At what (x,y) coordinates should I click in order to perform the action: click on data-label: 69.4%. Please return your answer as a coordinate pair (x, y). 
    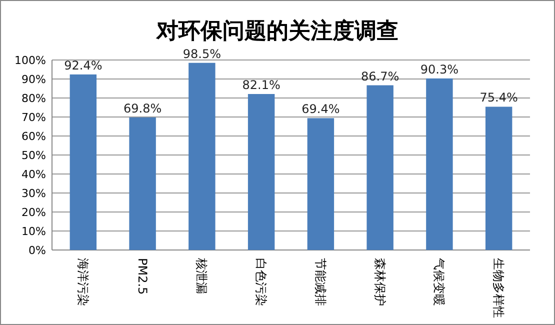
    Looking at the image, I should click on (321, 109).